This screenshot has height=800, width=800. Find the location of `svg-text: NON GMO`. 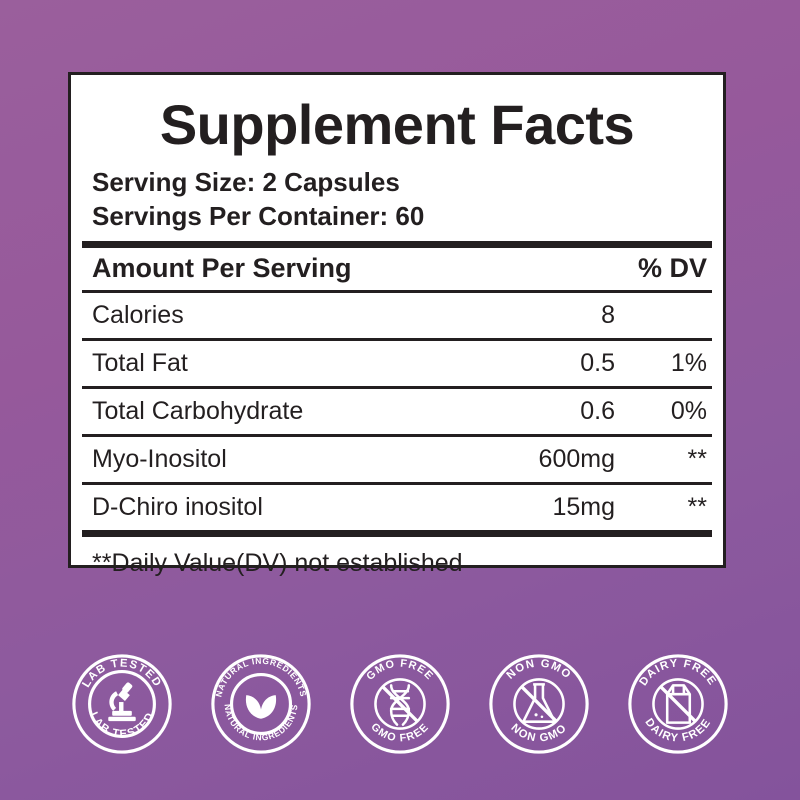

svg-text: NON GMO is located at coordinates (538, 733).